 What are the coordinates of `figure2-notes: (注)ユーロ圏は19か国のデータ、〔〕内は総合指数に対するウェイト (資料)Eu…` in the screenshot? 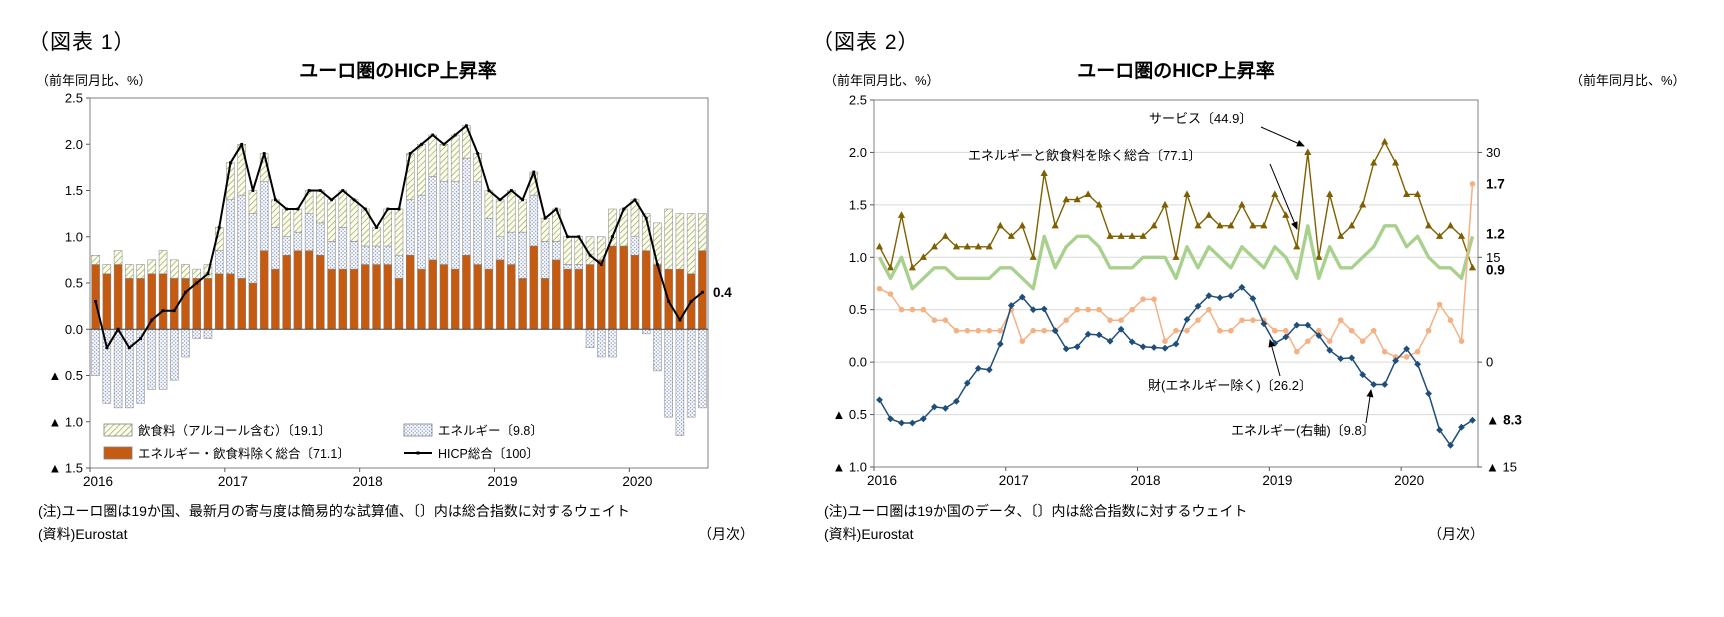 It's located at (1154, 523).